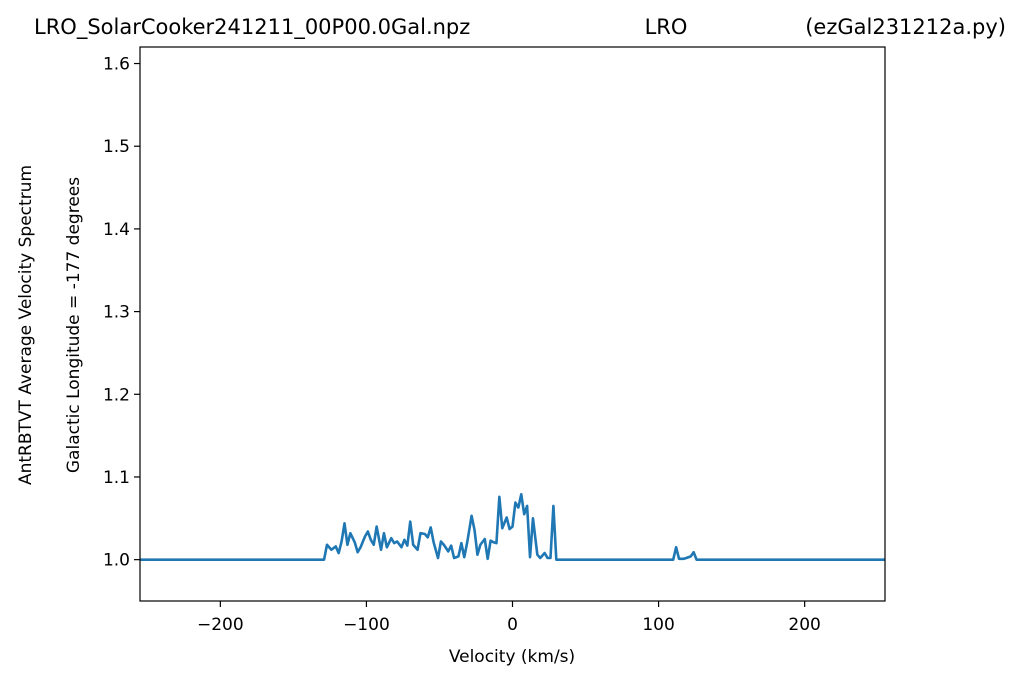  I want to click on x-axis: −200 −100 0 100 200, so click(509, 618).